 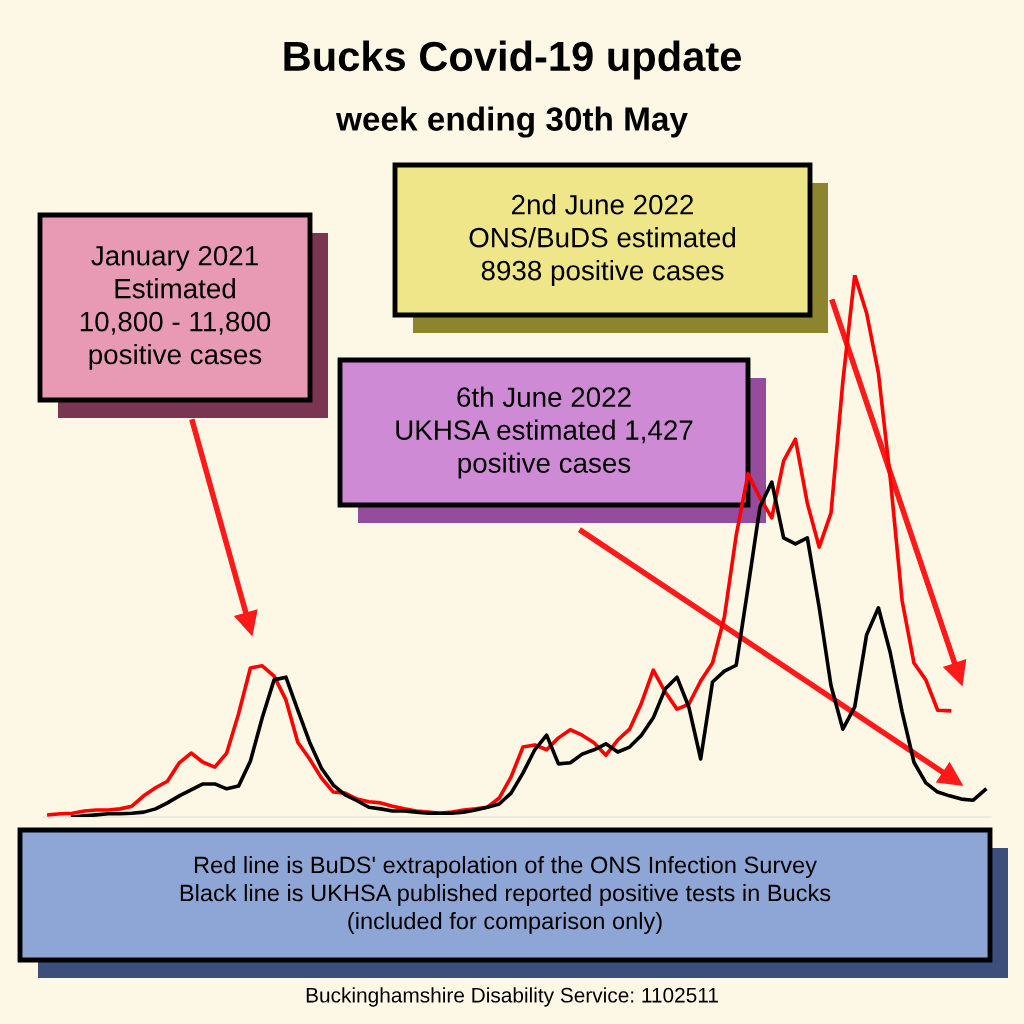 What do you see at coordinates (175, 307) in the screenshot?
I see `annotation: January 2021 Estimated 10,800 - 11,800 positive cases` at bounding box center [175, 307].